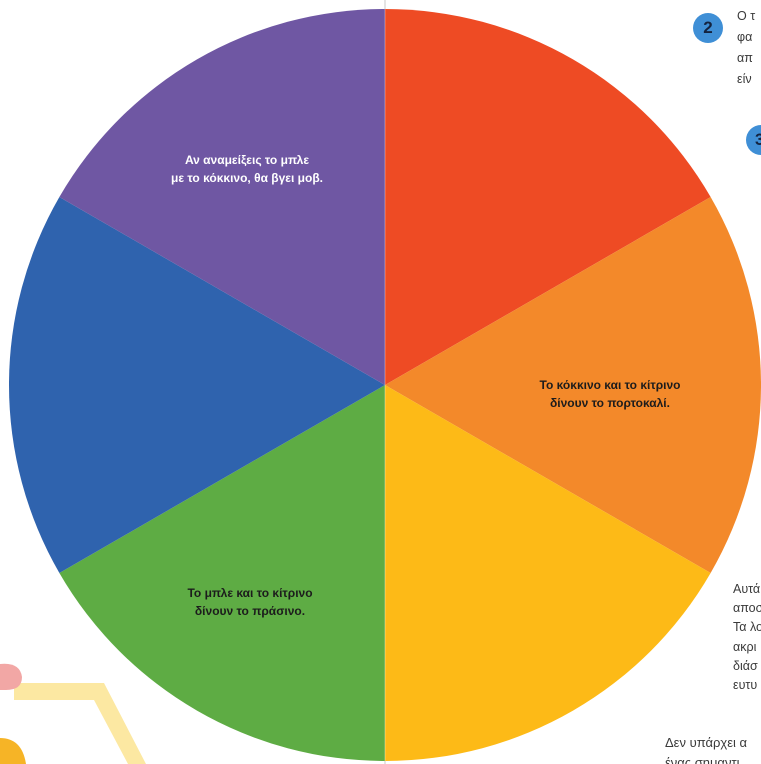  I want to click on green-mix-line-1: Το μπλε και το κίτρινο, so click(250, 593).